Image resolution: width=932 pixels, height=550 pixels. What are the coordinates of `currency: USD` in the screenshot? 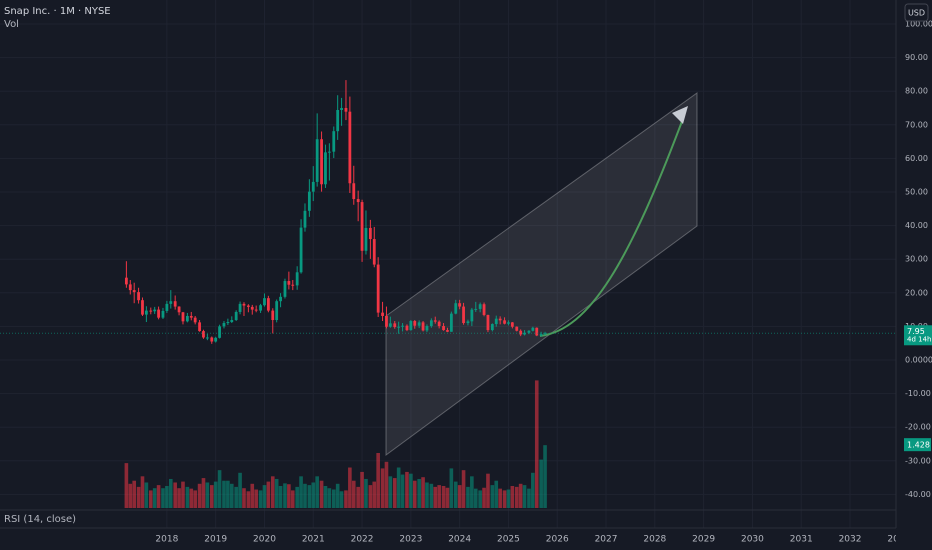 It's located at (916, 13).